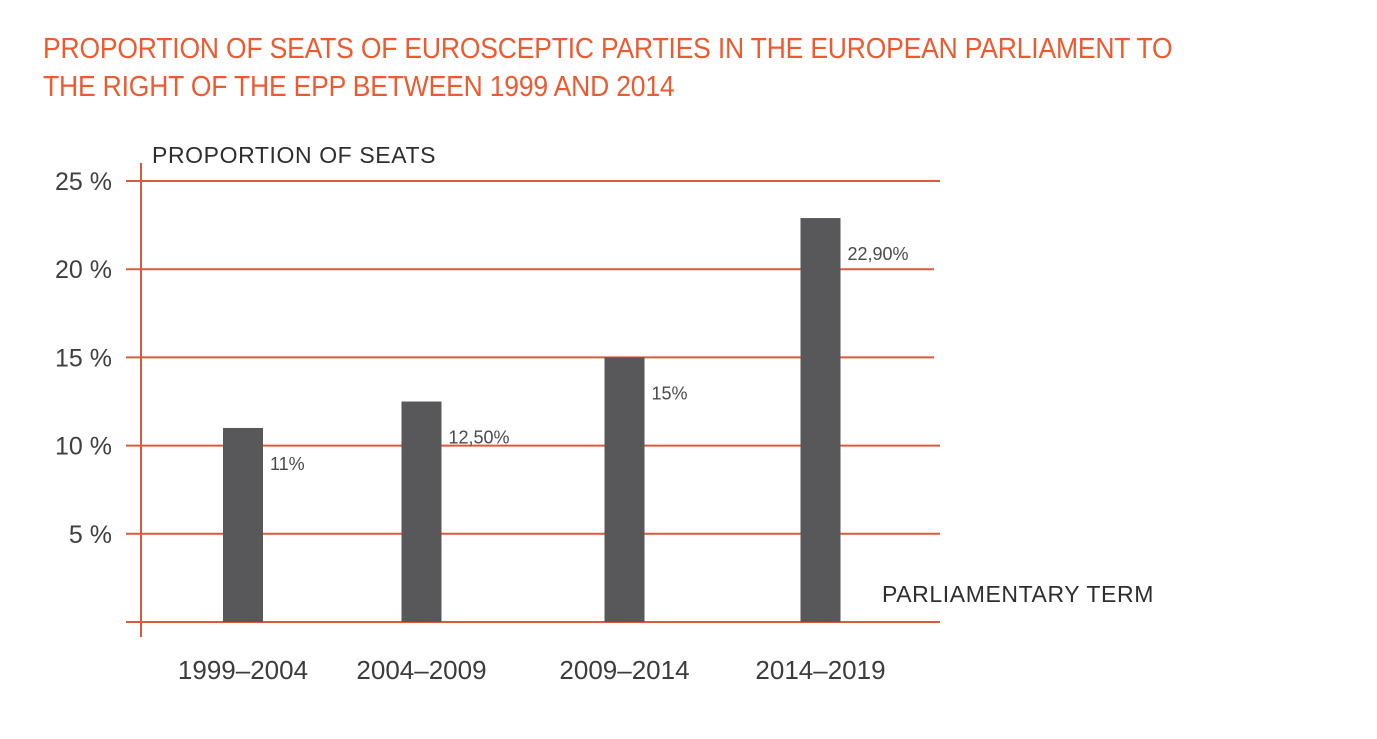 The height and width of the screenshot is (739, 1377). What do you see at coordinates (624, 489) in the screenshot?
I see `bar-2009–2014` at bounding box center [624, 489].